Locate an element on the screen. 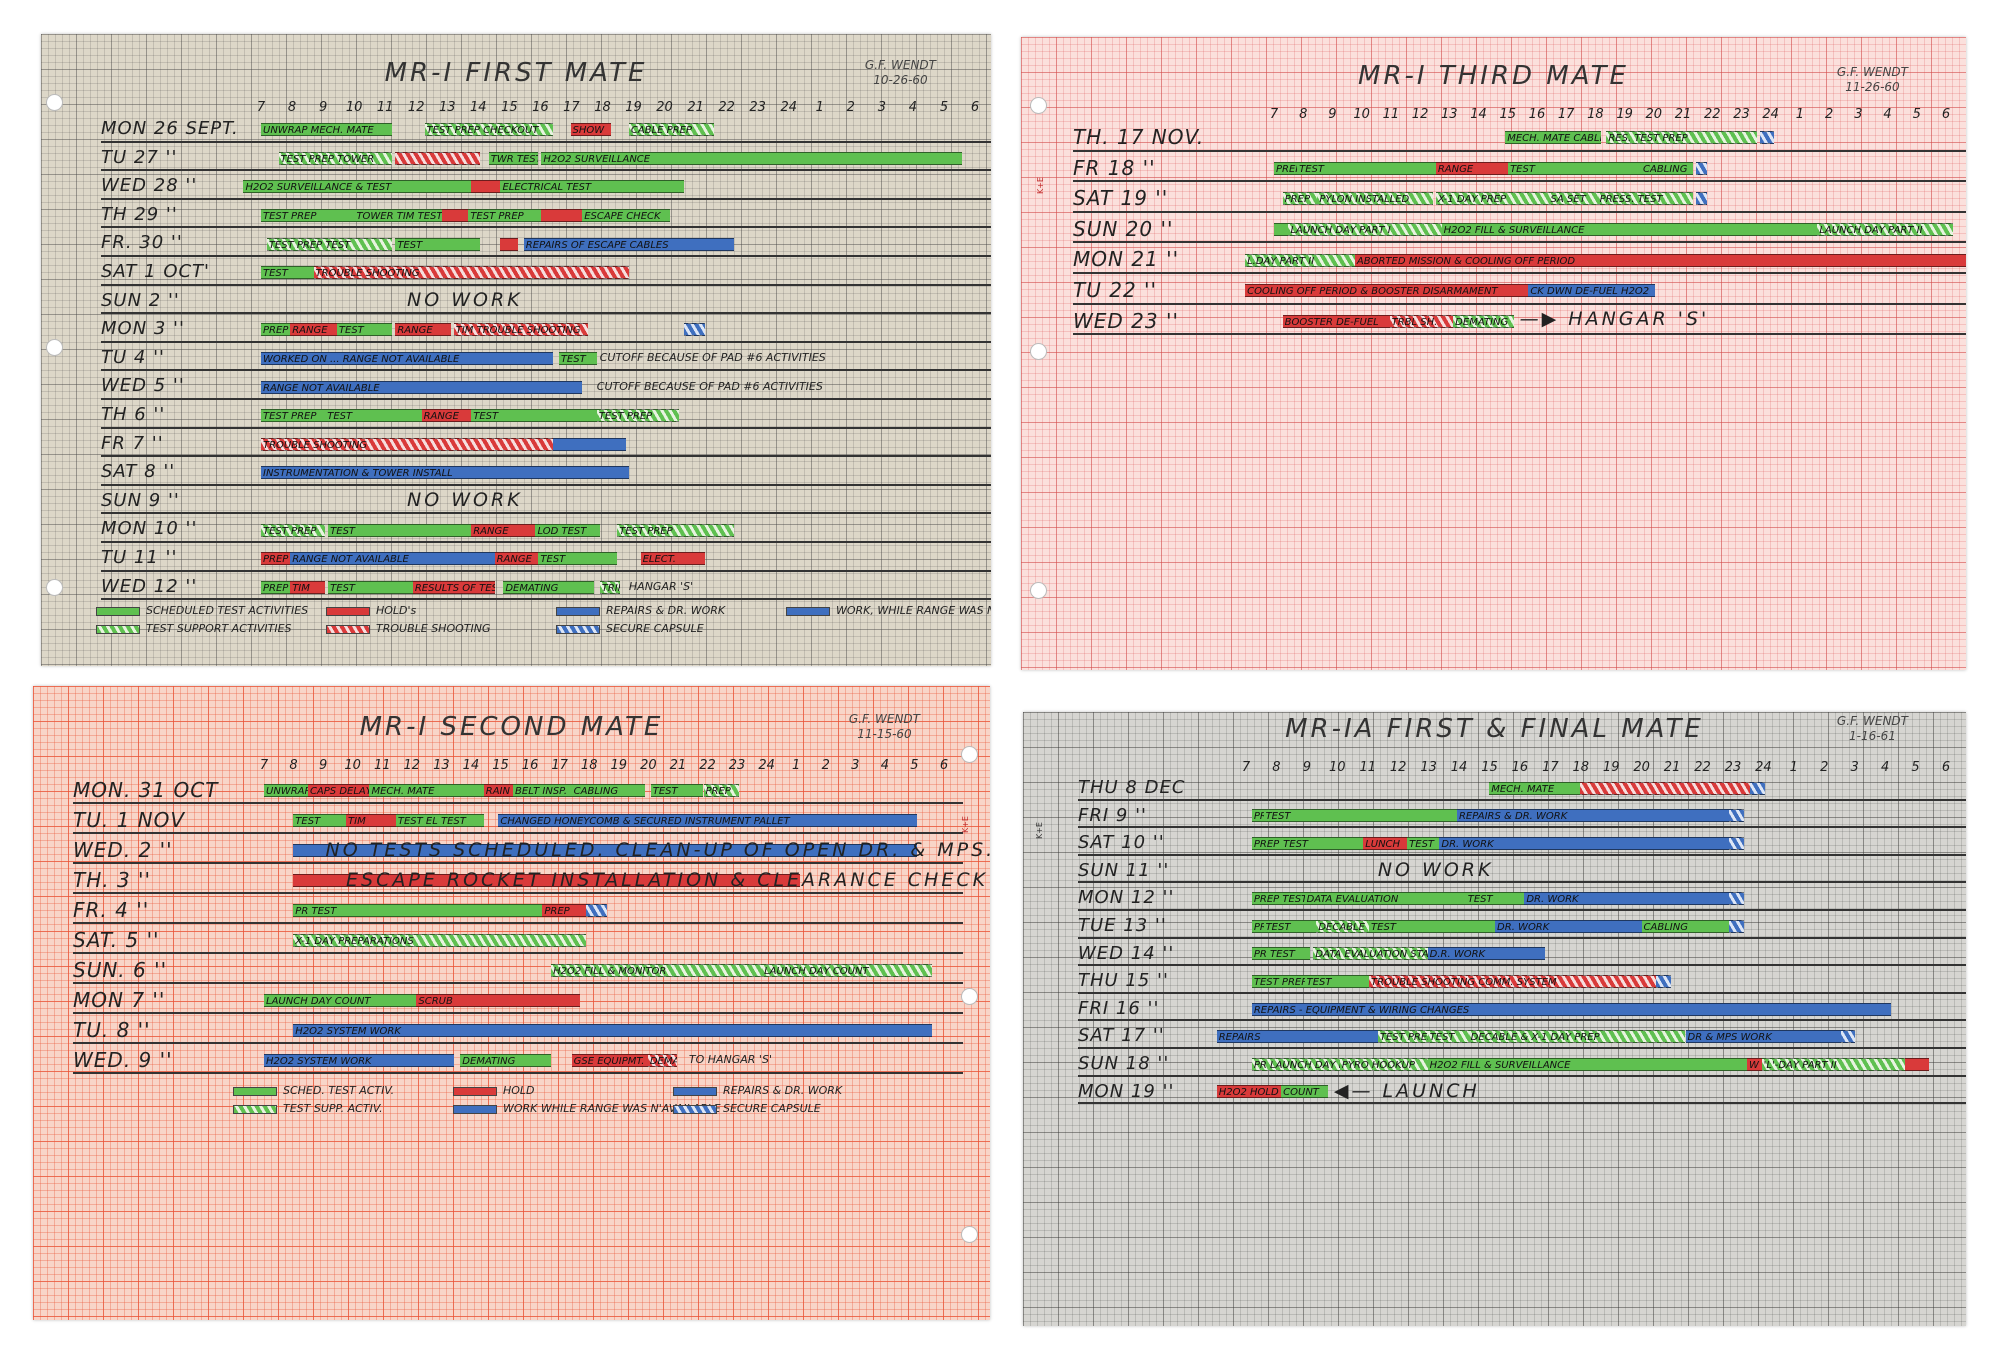 The image size is (2000, 1351). day-label: SUN 18 '' is located at coordinates (1124, 1063).